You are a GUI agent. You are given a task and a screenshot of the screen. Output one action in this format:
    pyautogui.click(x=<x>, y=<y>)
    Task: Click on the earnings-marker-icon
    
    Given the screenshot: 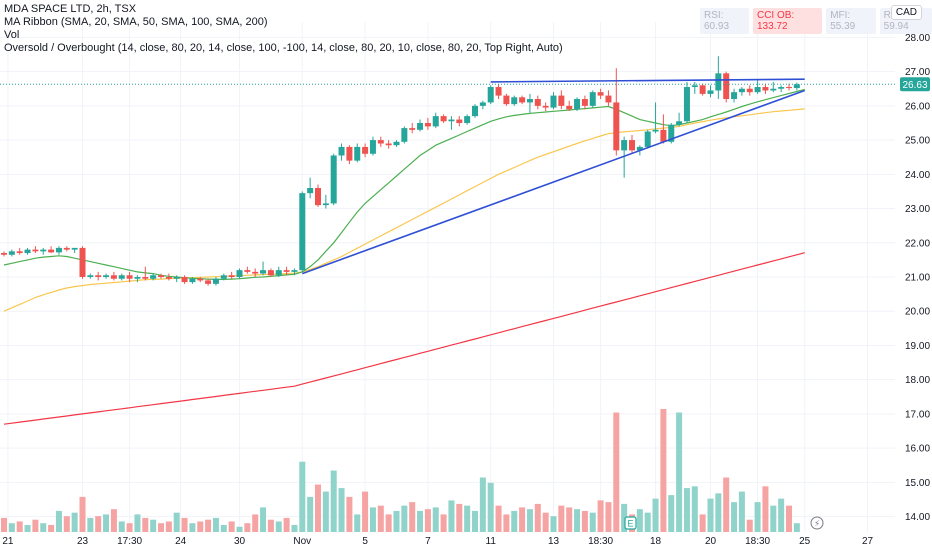 What is the action you would take?
    pyautogui.click(x=630, y=523)
    